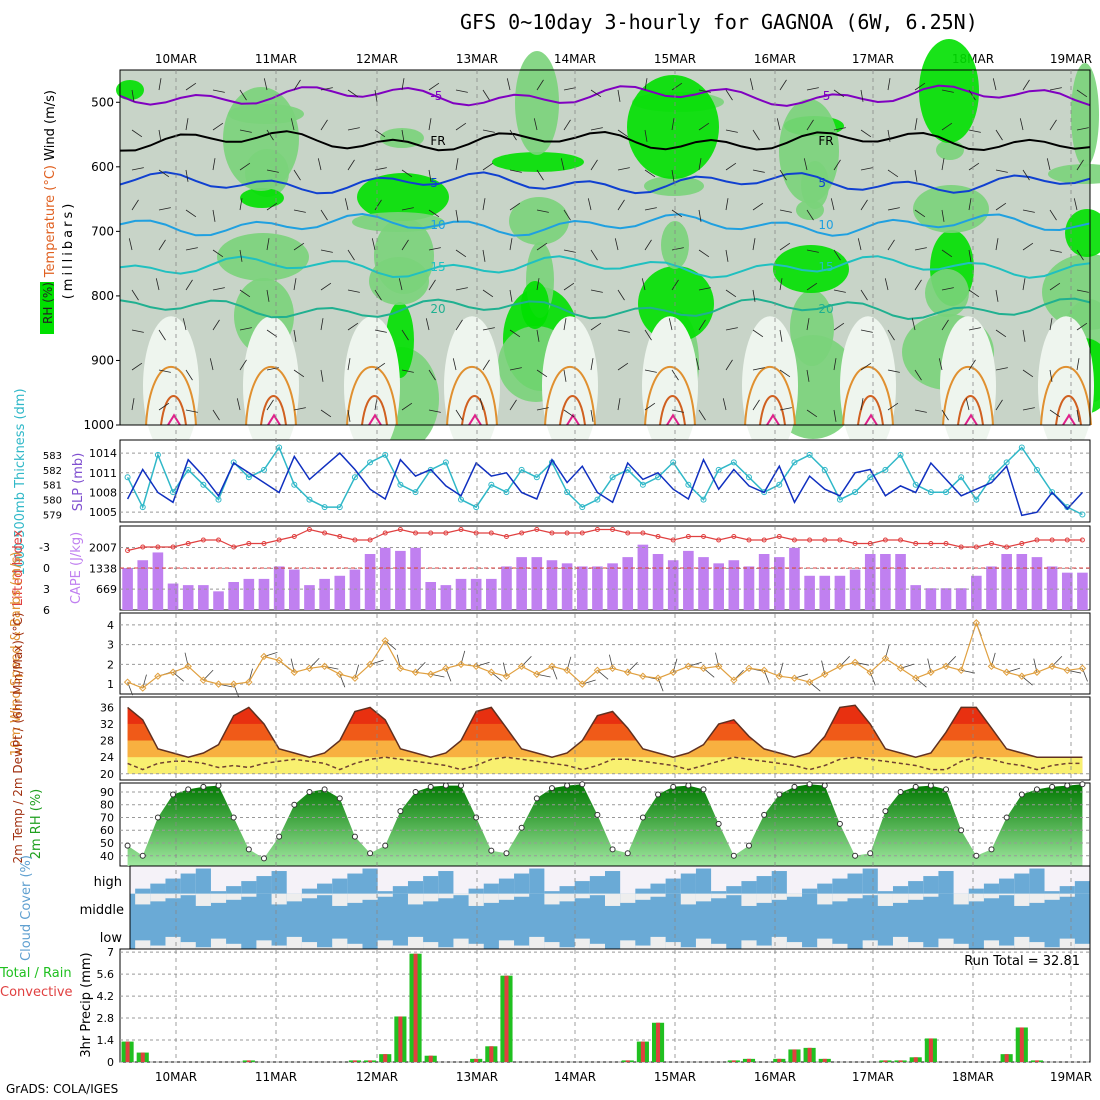 The height and width of the screenshot is (1100, 1100). Describe the element at coordinates (775, 1077) in the screenshot. I see `bottom-date-label: 16MAR` at that location.